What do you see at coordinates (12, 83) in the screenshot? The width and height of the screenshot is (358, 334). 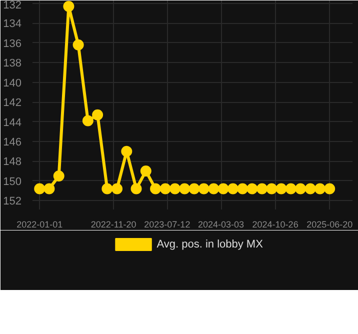 I see `y-tick-label: 140` at bounding box center [12, 83].